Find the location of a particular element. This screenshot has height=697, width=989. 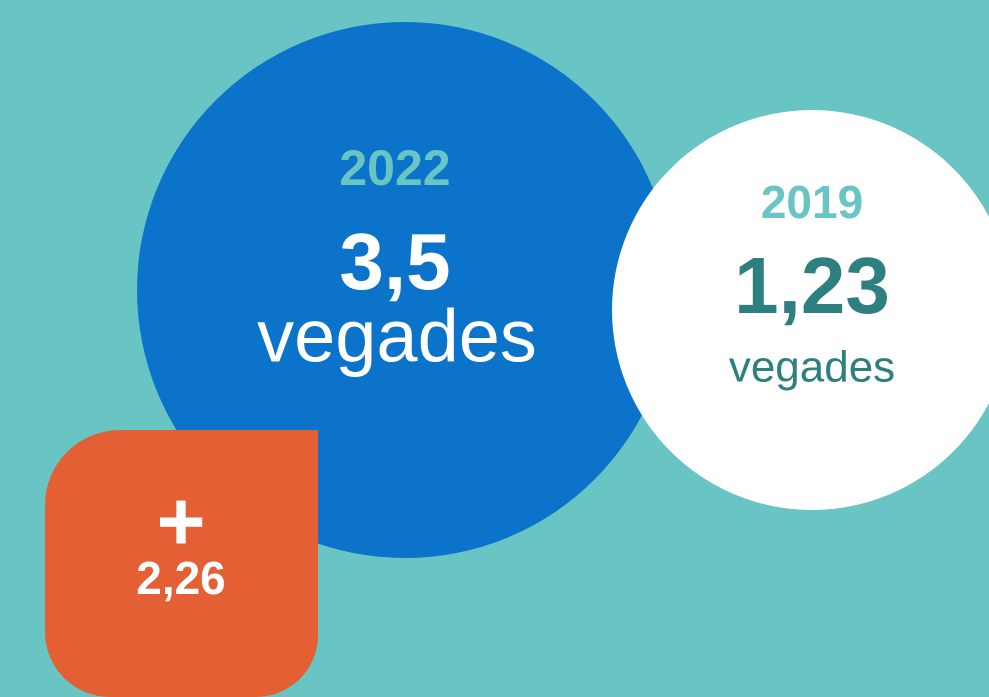

difference-sign: + is located at coordinates (180, 521).